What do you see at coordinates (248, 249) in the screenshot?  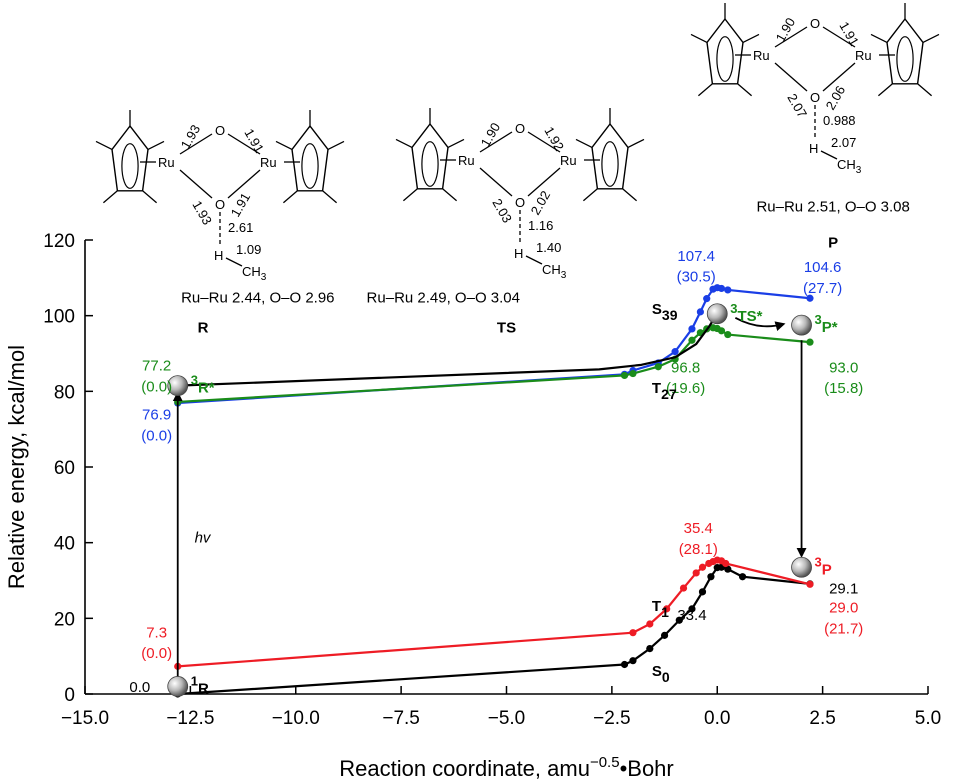 I see `bond-length: 1.09` at bounding box center [248, 249].